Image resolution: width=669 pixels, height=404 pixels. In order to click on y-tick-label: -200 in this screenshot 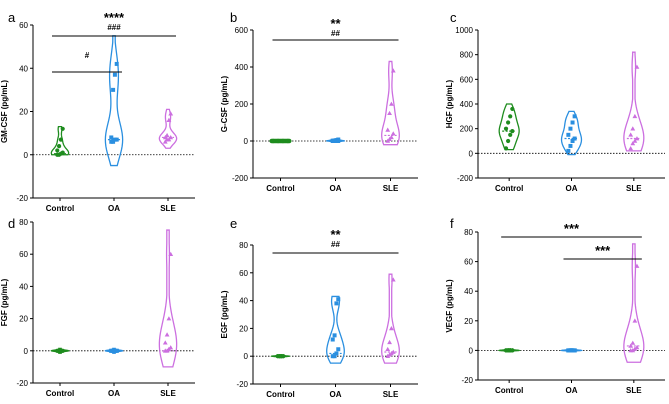, I will do `click(240, 178)`.